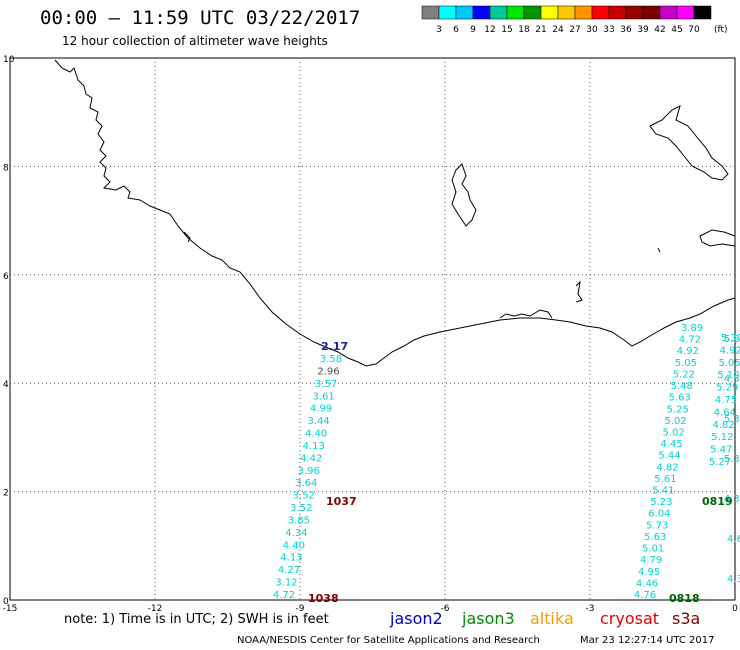  I want to click on latitude-label: 8, so click(6, 168).